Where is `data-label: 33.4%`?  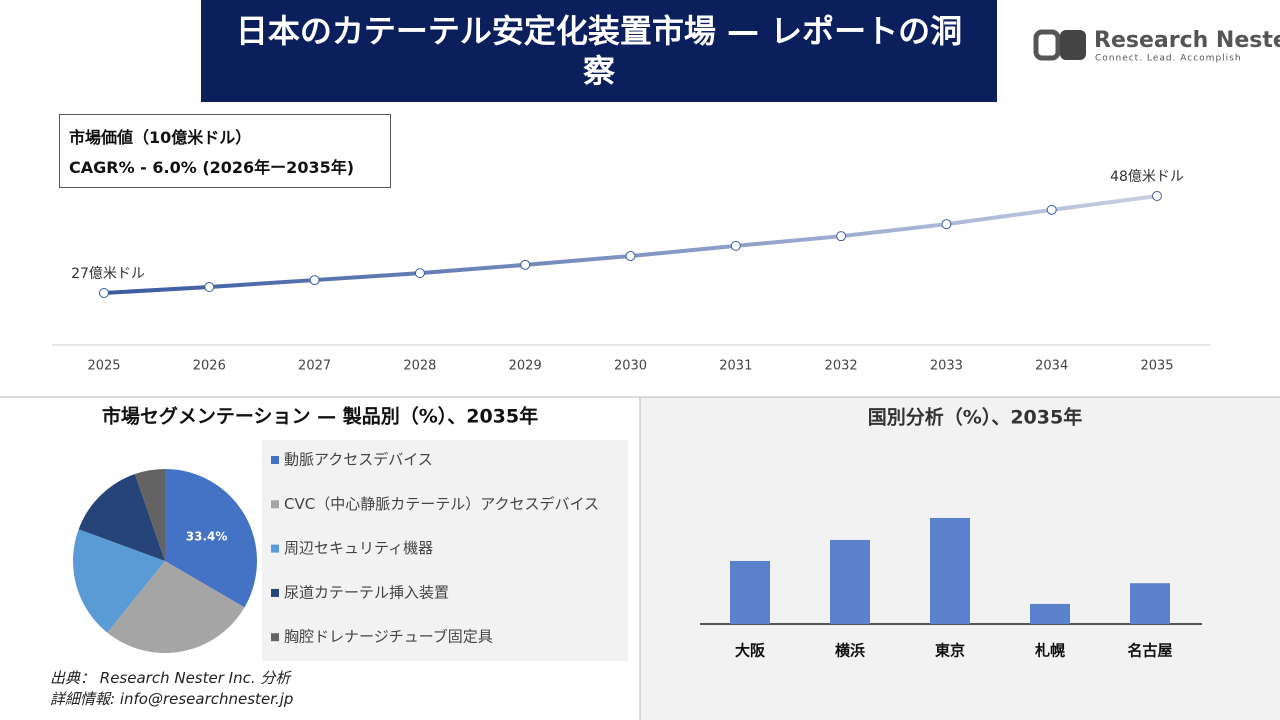
data-label: 33.4% is located at coordinates (207, 537).